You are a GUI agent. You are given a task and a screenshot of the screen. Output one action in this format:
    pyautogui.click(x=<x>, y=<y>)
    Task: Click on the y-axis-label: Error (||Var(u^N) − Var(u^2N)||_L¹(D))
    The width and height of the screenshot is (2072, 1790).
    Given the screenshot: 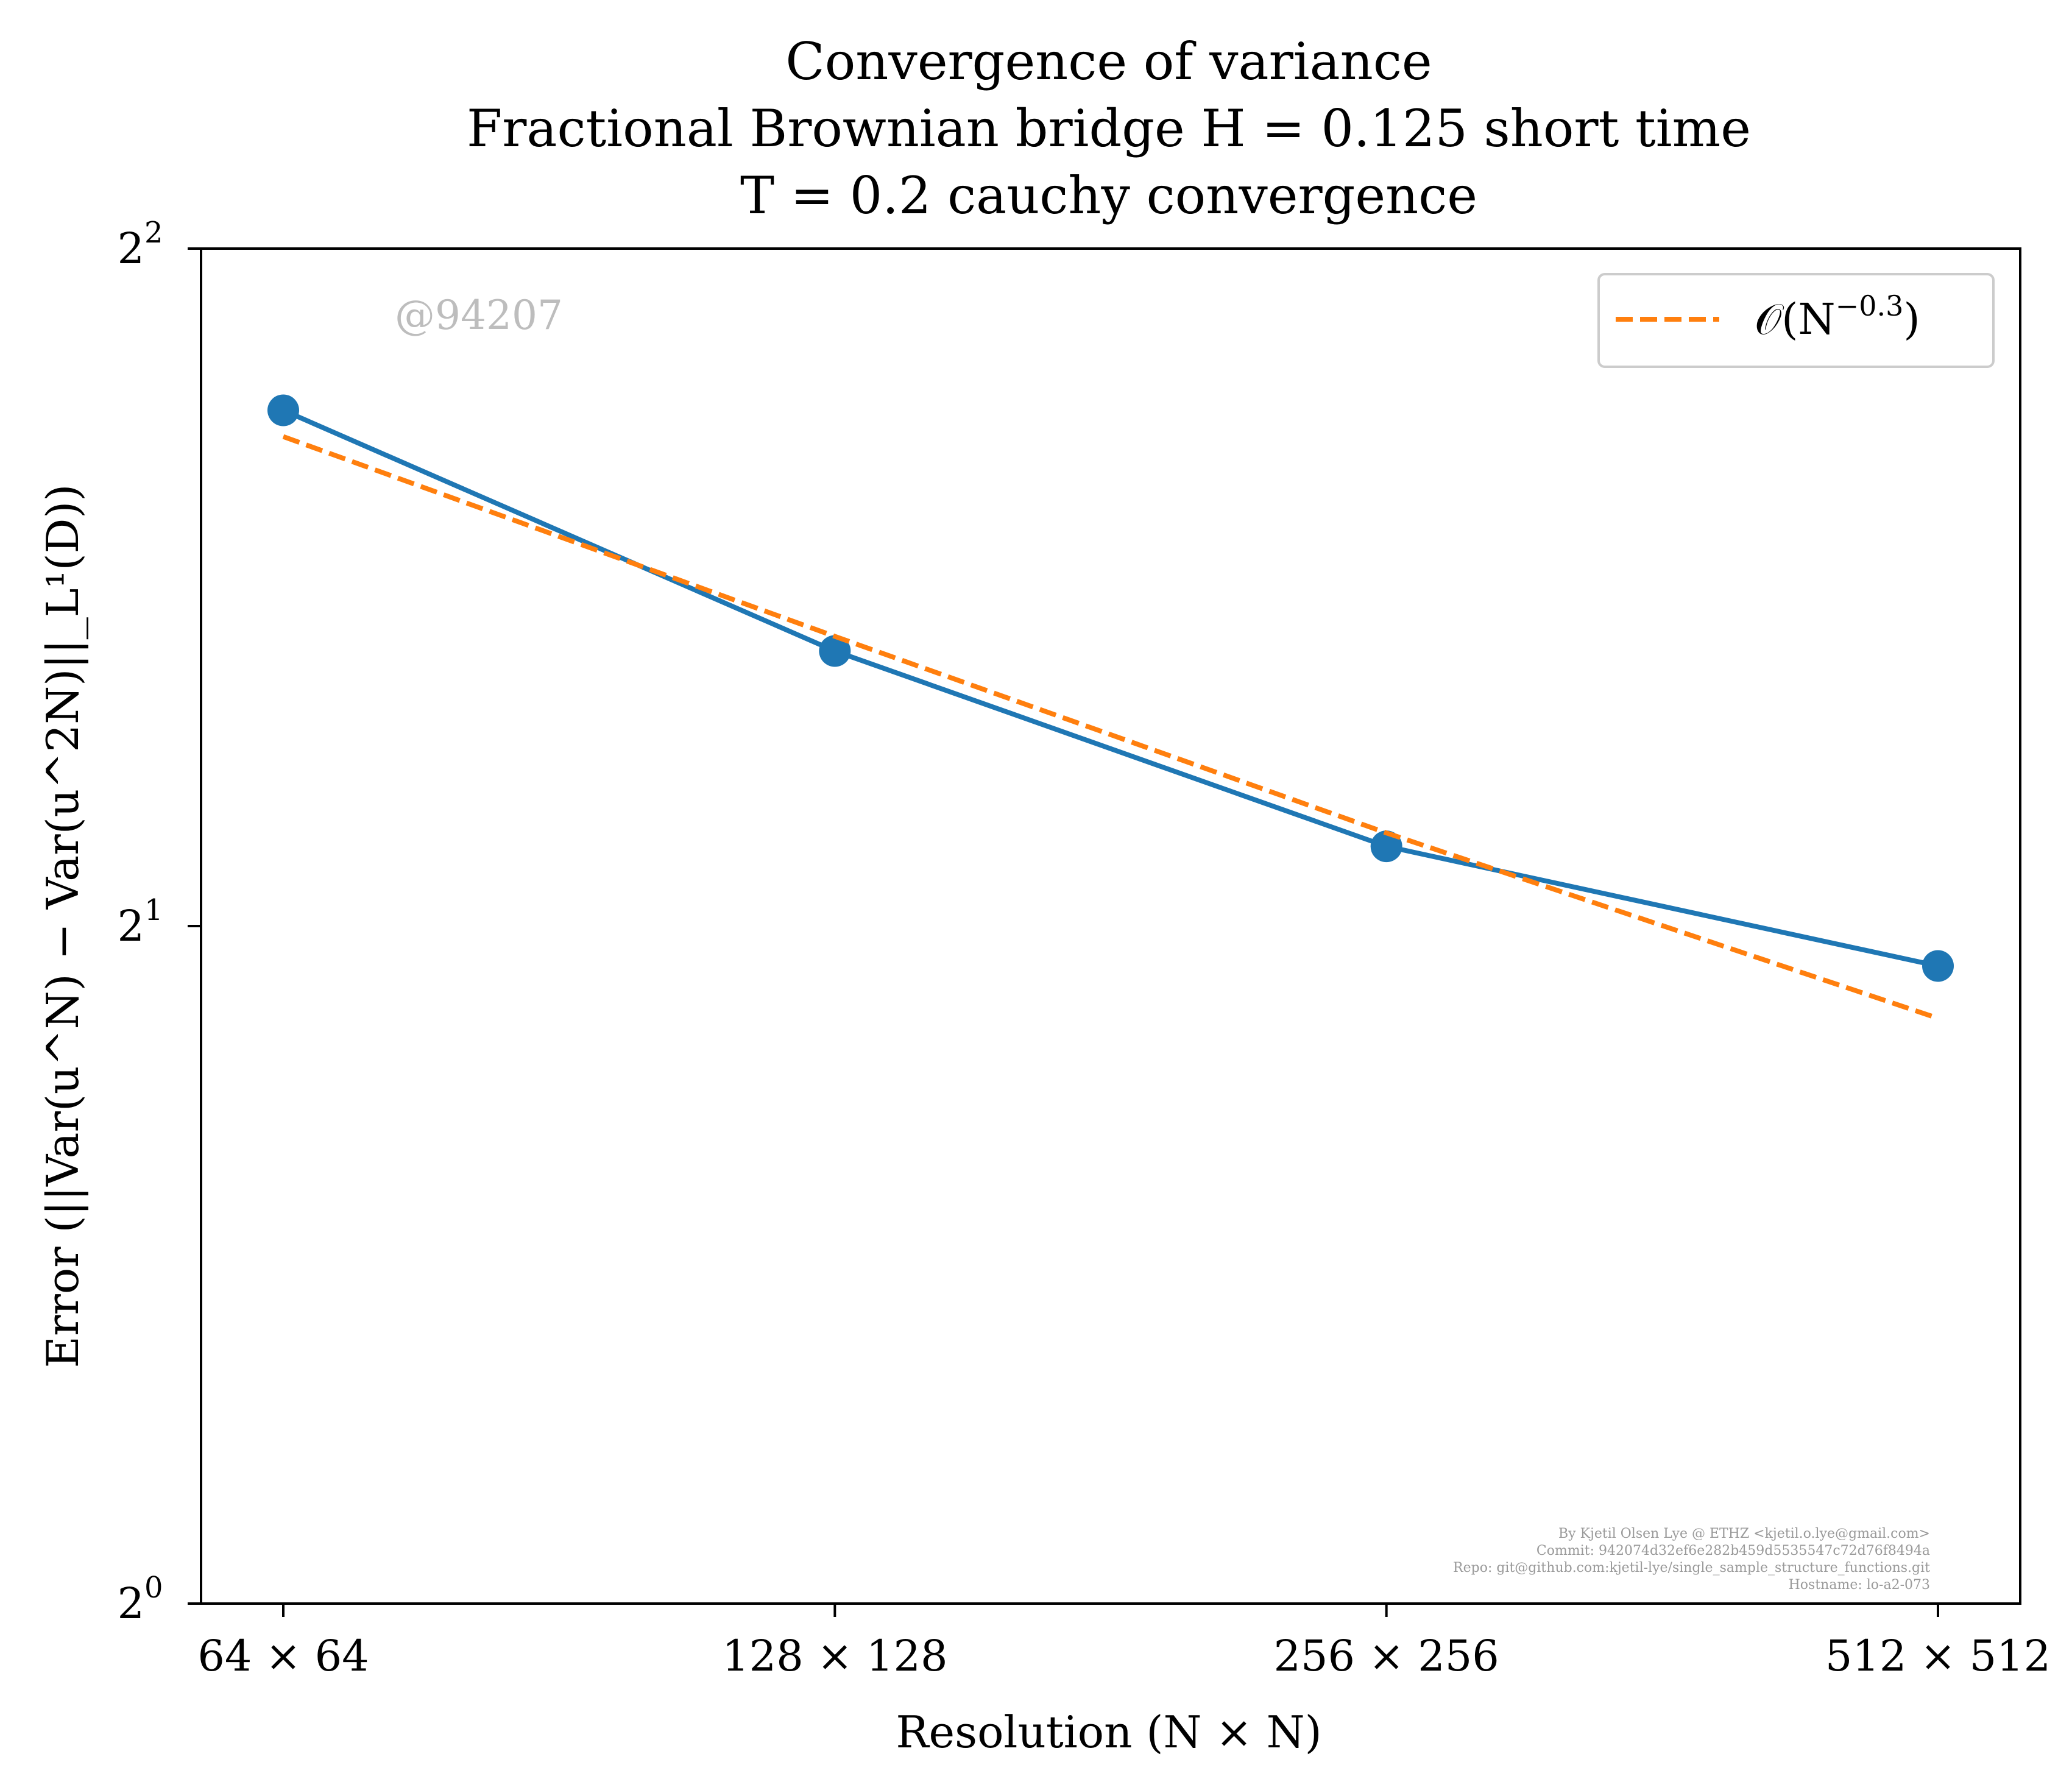 What is the action you would take?
    pyautogui.click(x=62, y=926)
    